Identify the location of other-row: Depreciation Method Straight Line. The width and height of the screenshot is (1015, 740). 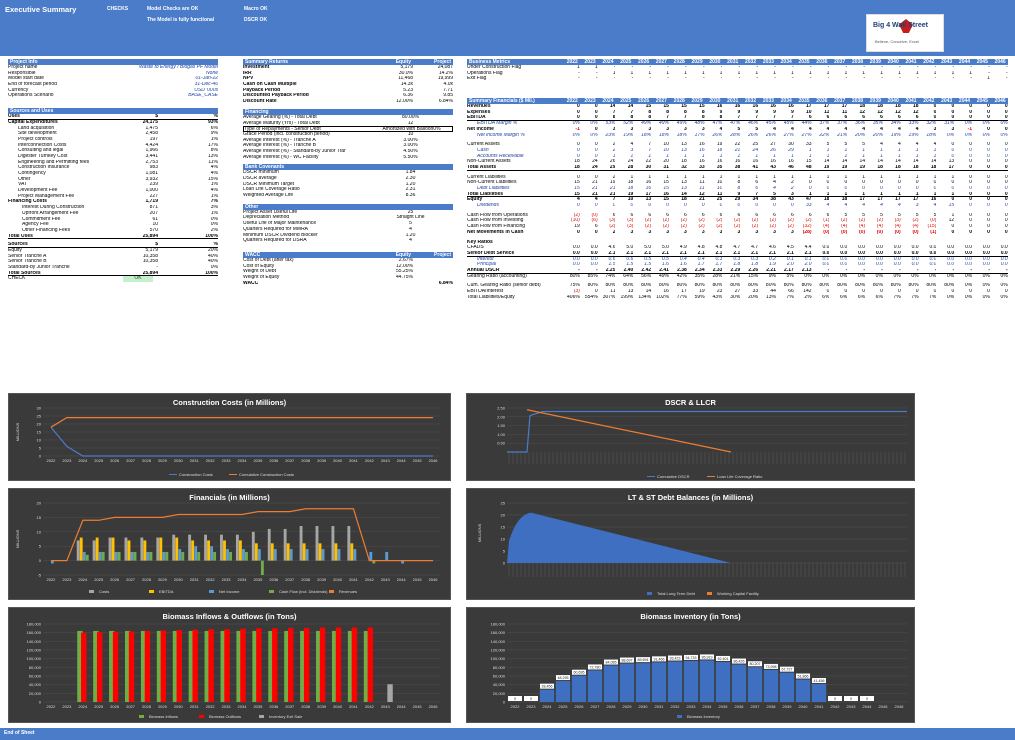
(348, 218).